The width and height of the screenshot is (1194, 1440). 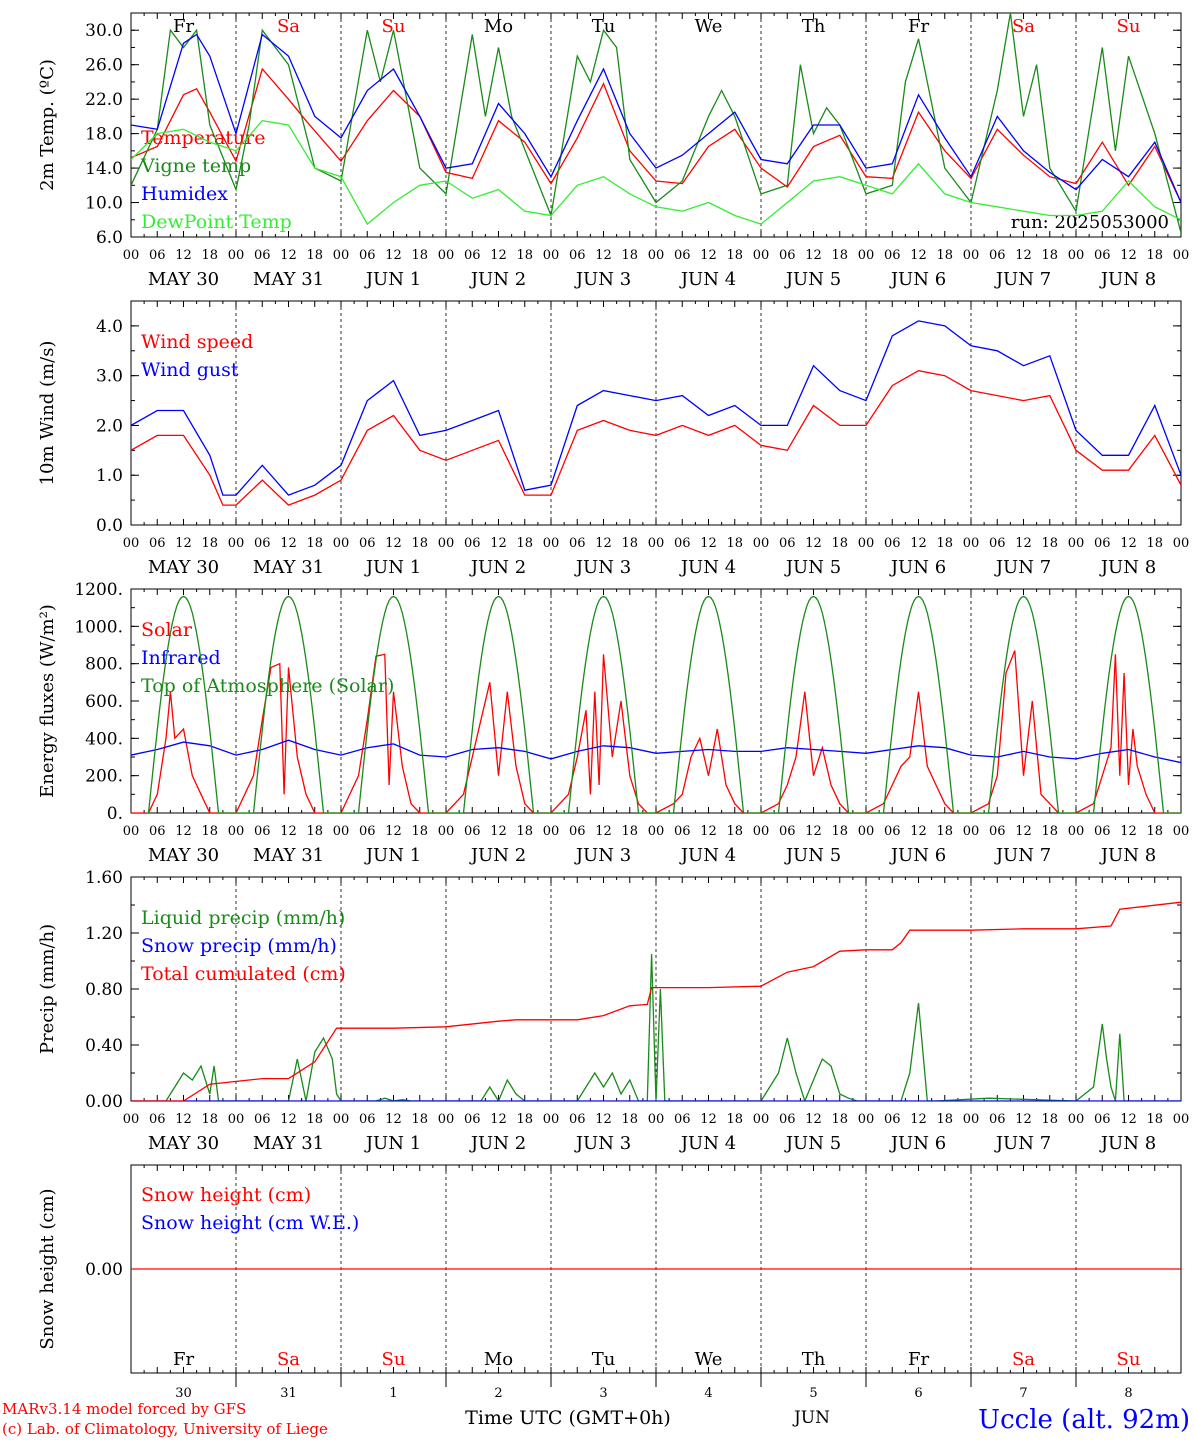 I want to click on y-tick-label: 0.0, so click(x=109, y=526).